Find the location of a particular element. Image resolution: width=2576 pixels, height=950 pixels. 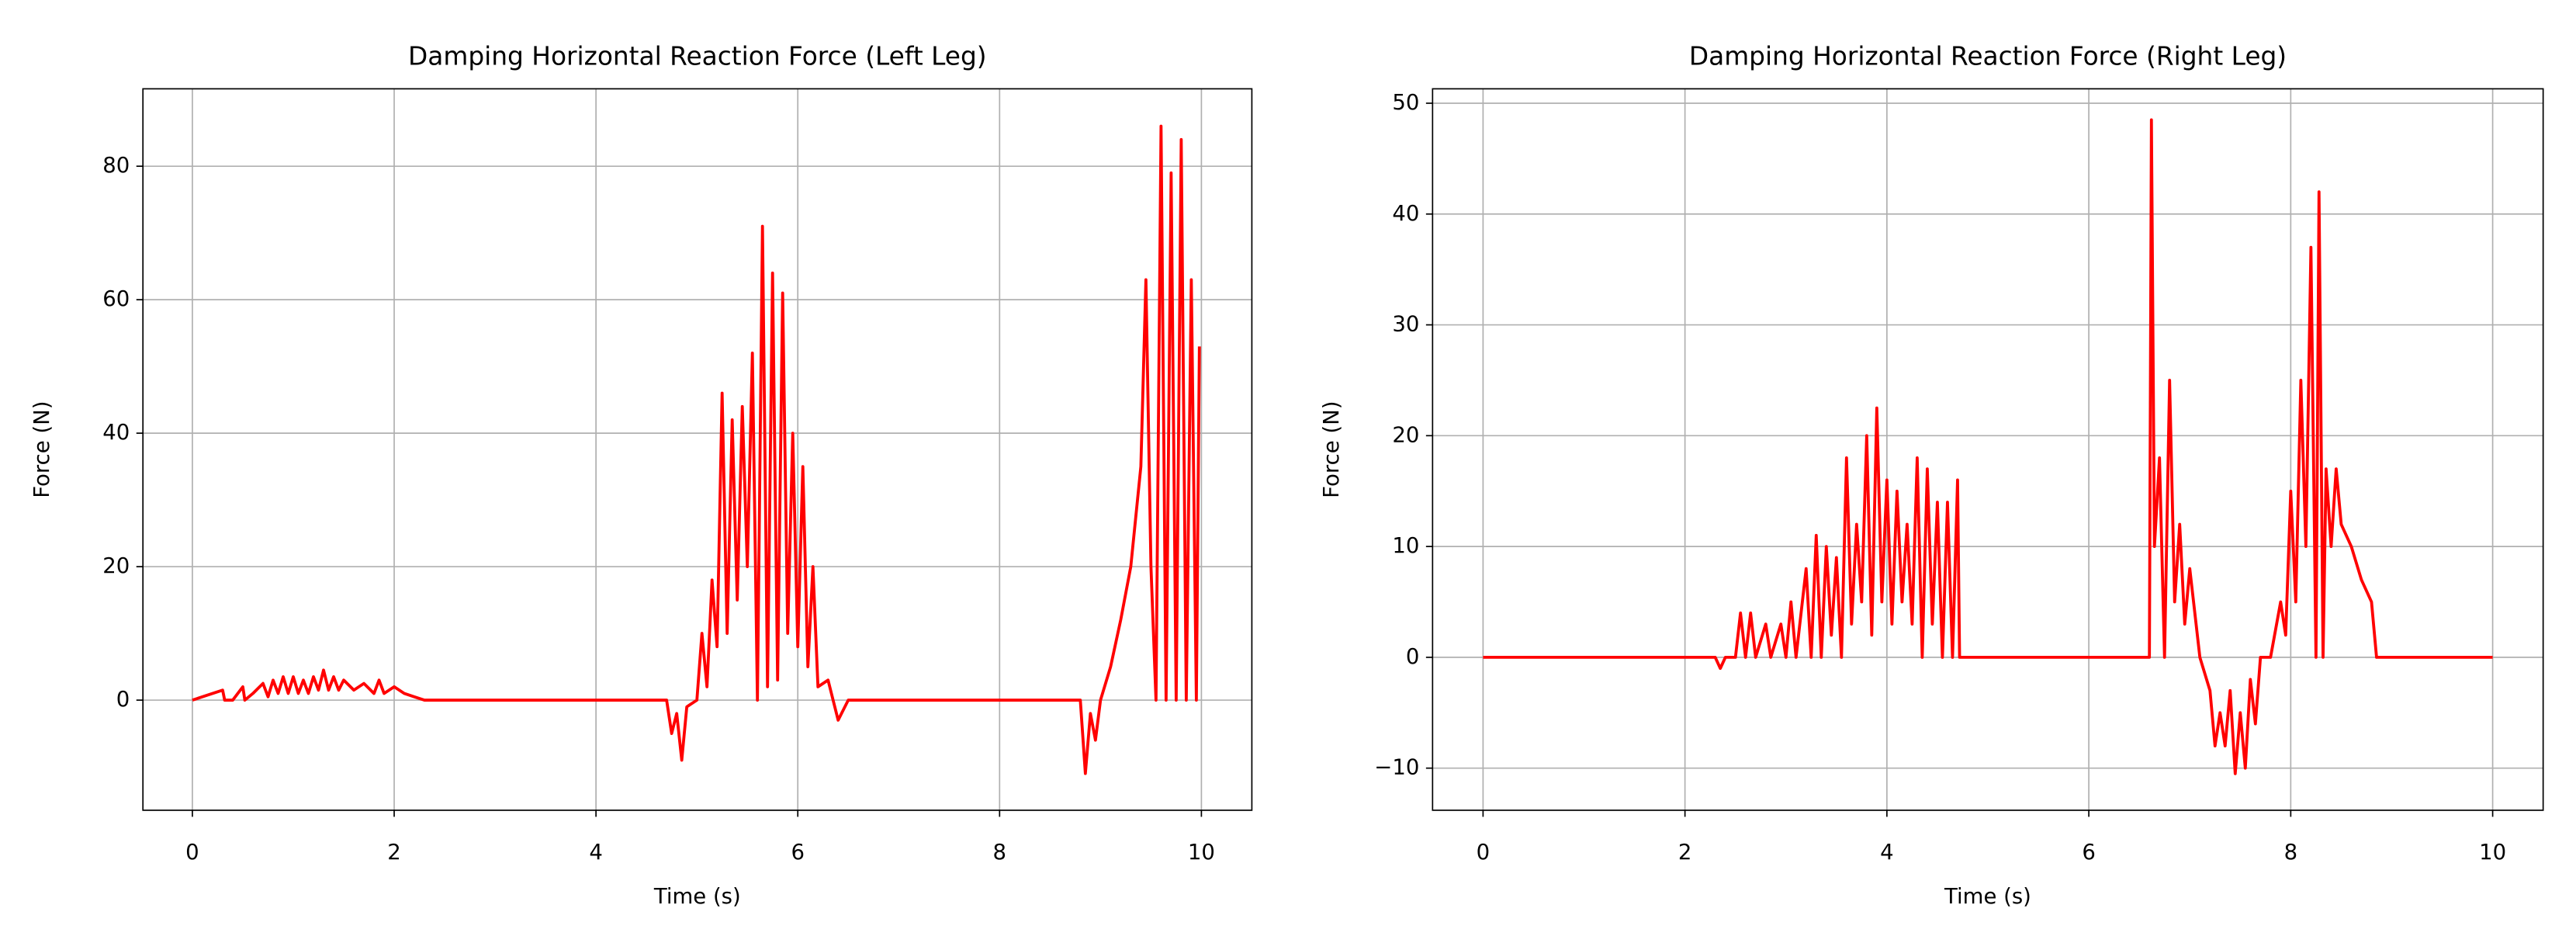

y-tick-label: 30 is located at coordinates (1405, 324).